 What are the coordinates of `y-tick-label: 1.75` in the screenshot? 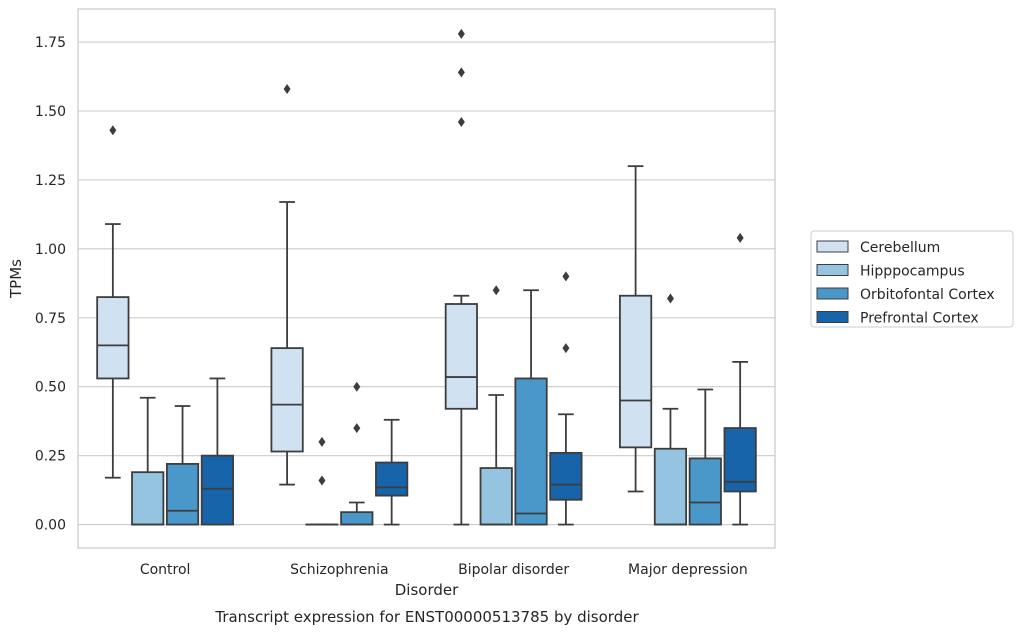 It's located at (50, 43).